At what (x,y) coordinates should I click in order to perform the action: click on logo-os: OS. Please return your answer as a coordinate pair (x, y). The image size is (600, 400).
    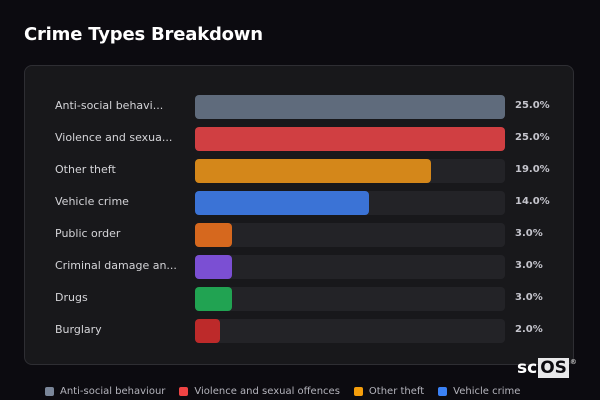
    Looking at the image, I should click on (553, 368).